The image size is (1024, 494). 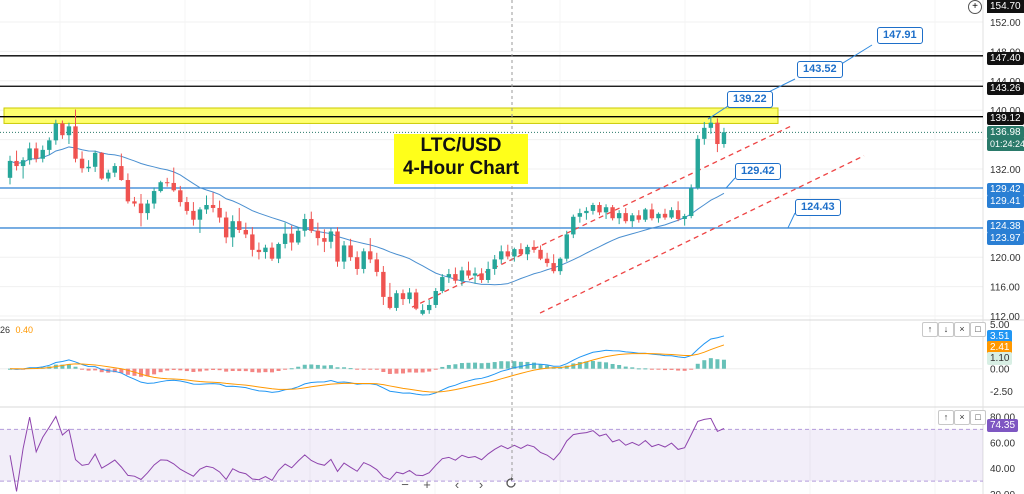 What do you see at coordinates (946, 417) in the screenshot?
I see `rsi-move-up-button: ↑` at bounding box center [946, 417].